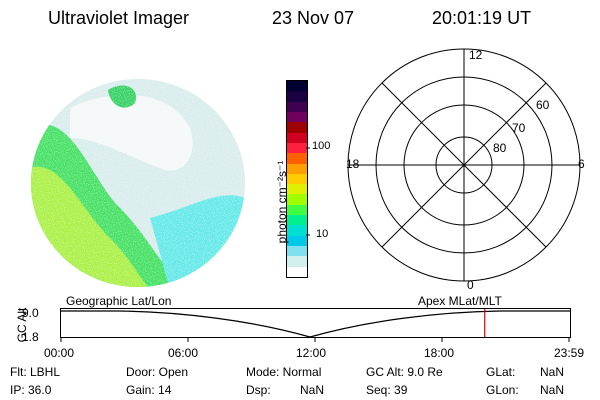  Describe the element at coordinates (581, 164) in the screenshot. I see `mlt-label-6: 6` at that location.